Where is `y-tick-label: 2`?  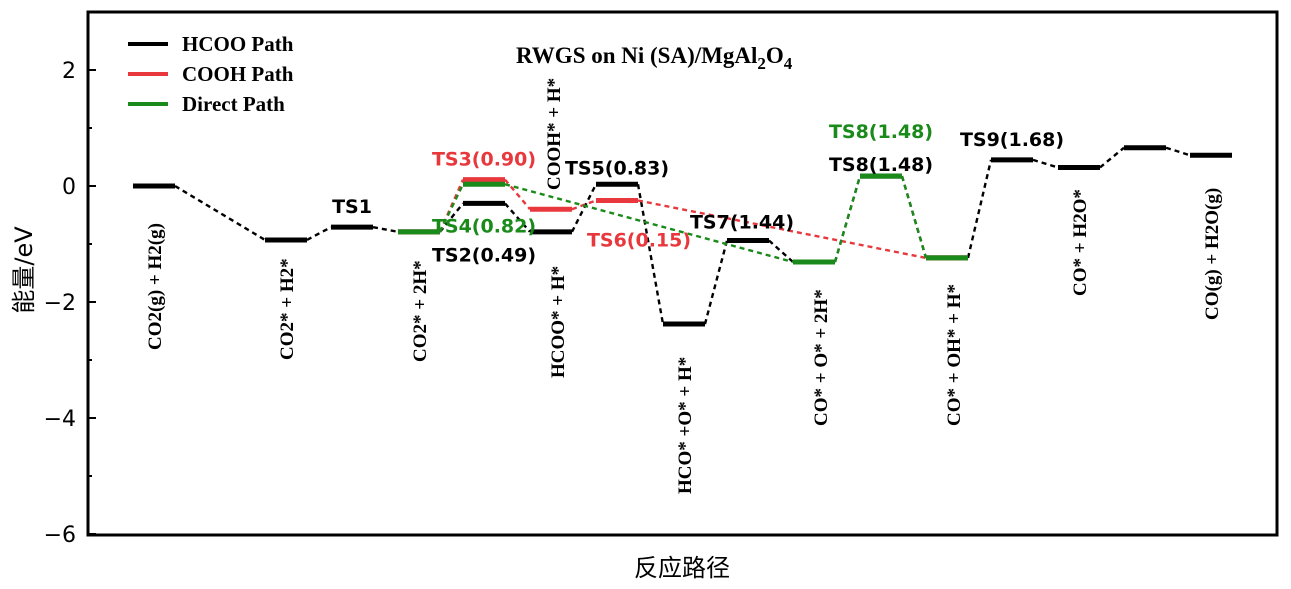
y-tick-label: 2 is located at coordinates (69, 71).